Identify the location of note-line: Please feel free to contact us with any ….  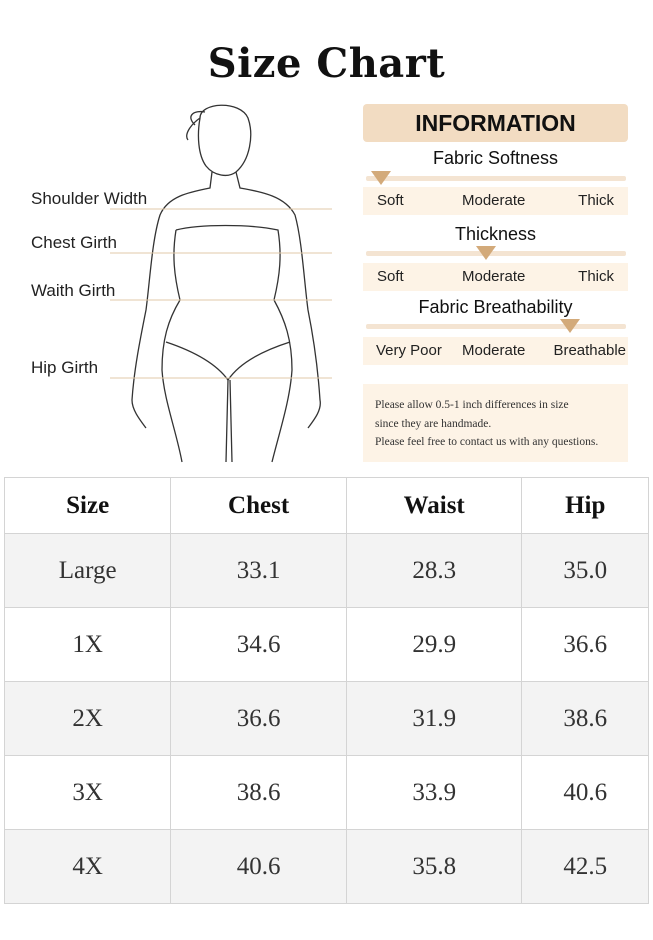
(487, 442).